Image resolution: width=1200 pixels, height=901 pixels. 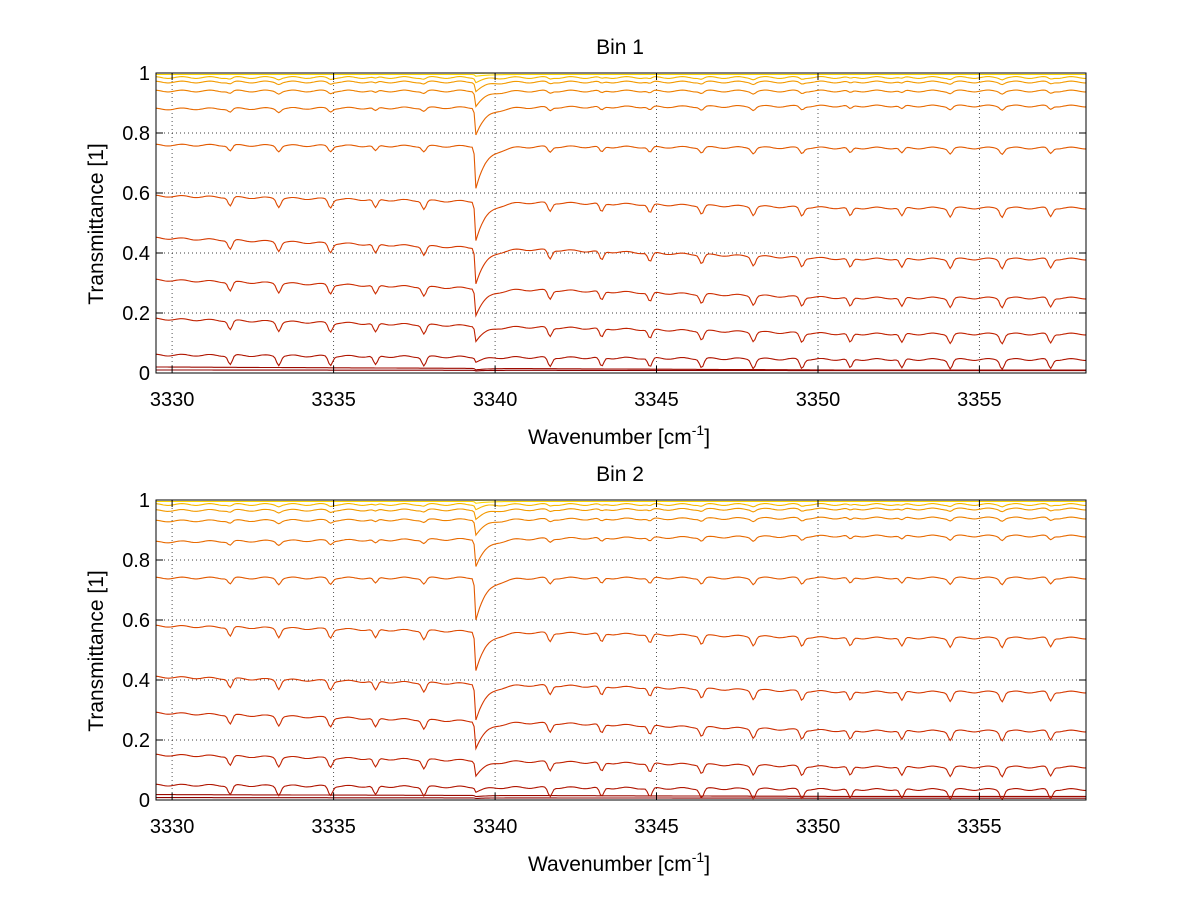 I want to click on subplot-title: Bin 1, so click(x=620, y=47).